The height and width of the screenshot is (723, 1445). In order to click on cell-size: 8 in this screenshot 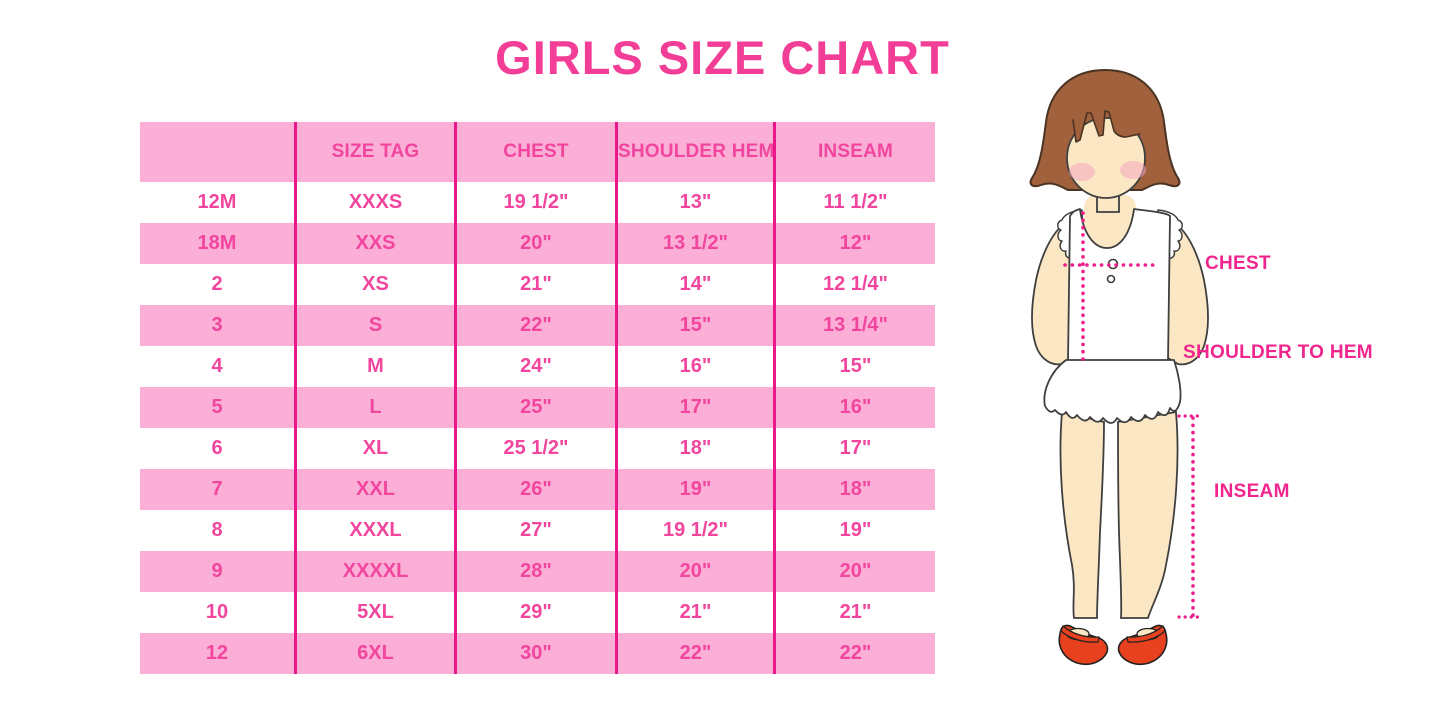, I will do `click(218, 530)`.